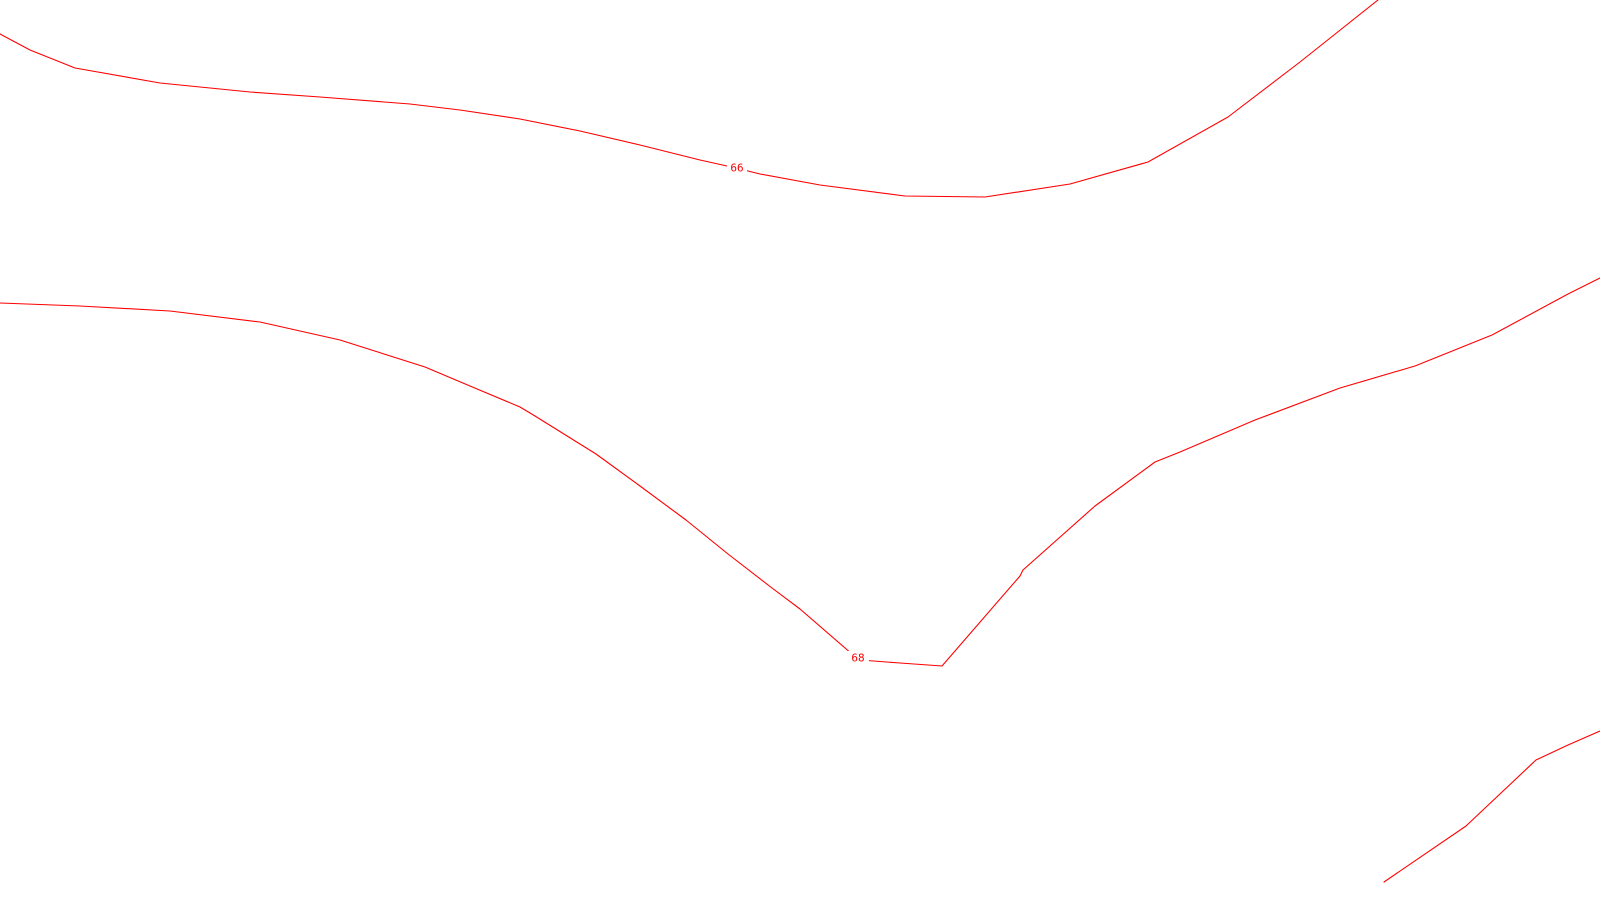 The height and width of the screenshot is (900, 1600). What do you see at coordinates (1491, 806) in the screenshot?
I see `contour-line-lower` at bounding box center [1491, 806].